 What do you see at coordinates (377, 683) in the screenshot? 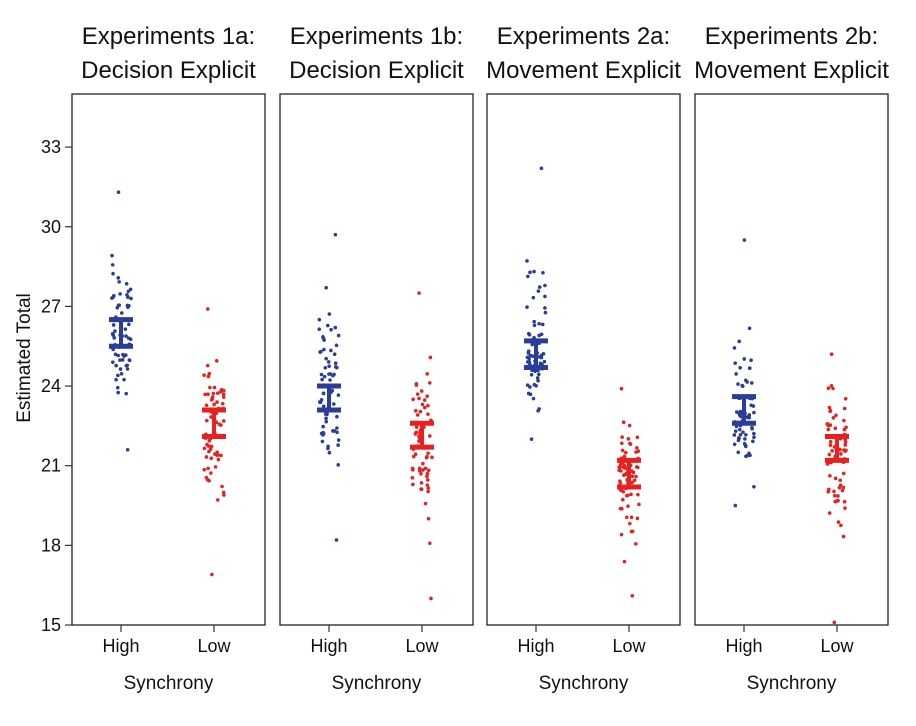
I see `x-axis-title: Synchrony` at bounding box center [377, 683].